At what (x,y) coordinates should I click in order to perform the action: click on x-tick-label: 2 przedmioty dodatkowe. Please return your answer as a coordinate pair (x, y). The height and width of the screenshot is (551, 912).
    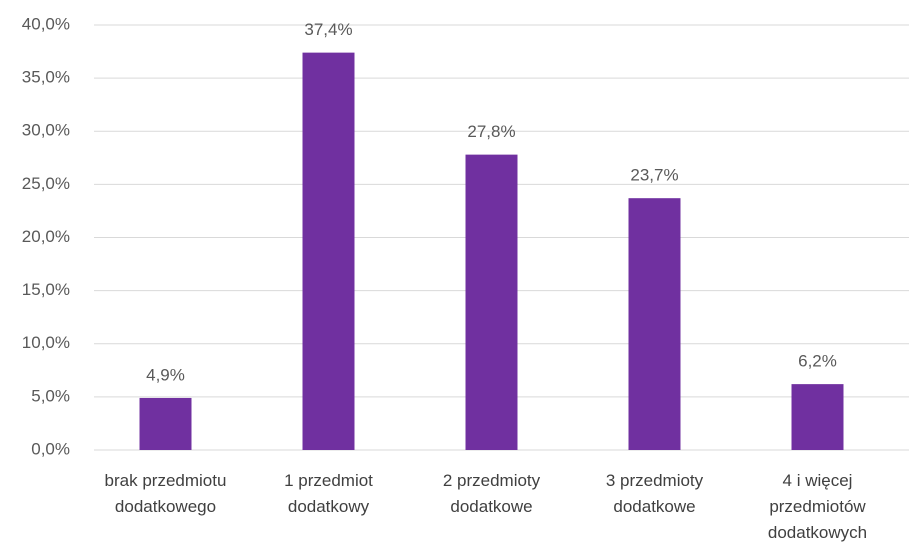
    Looking at the image, I should click on (491, 493).